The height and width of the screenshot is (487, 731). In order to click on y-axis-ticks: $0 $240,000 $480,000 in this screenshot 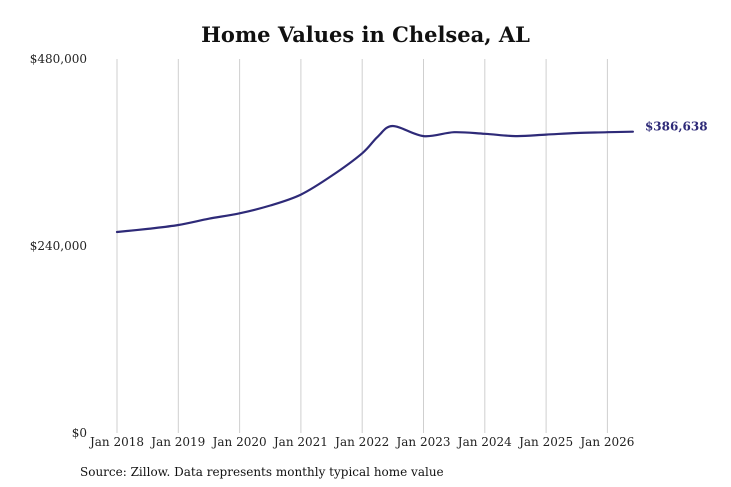, I will do `click(58, 246)`.